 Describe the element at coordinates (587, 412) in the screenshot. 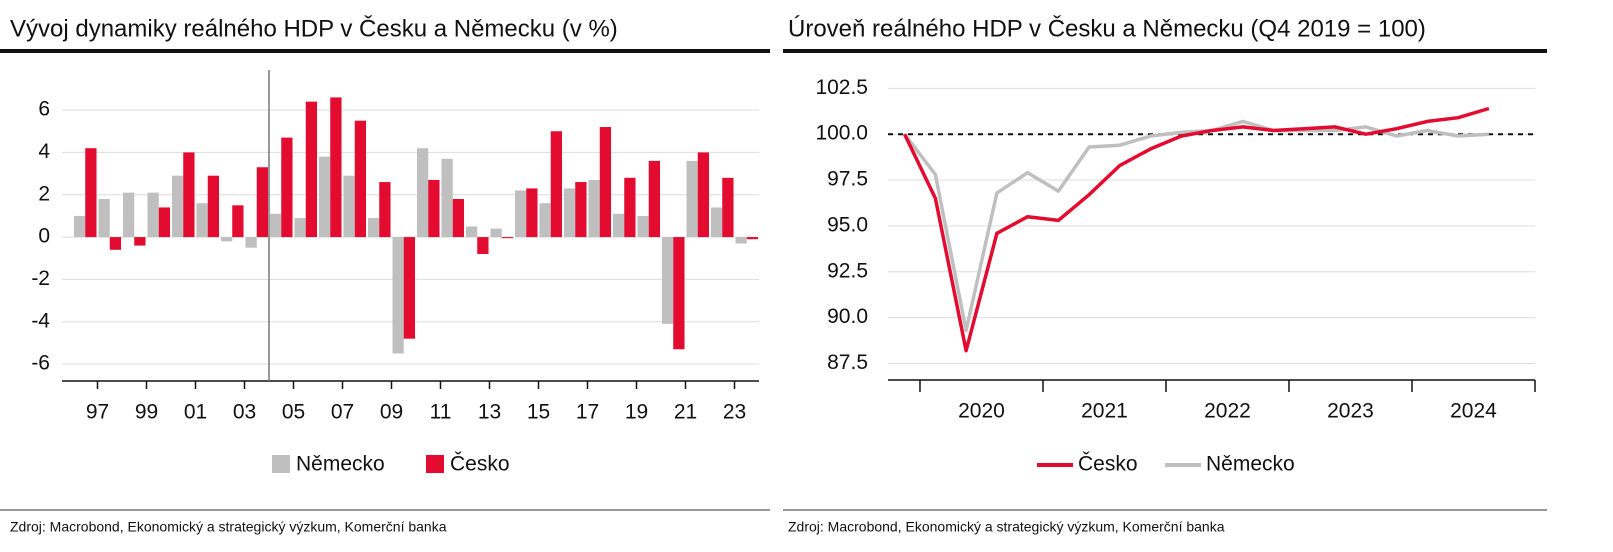

I see `x-tick-label: 17` at that location.